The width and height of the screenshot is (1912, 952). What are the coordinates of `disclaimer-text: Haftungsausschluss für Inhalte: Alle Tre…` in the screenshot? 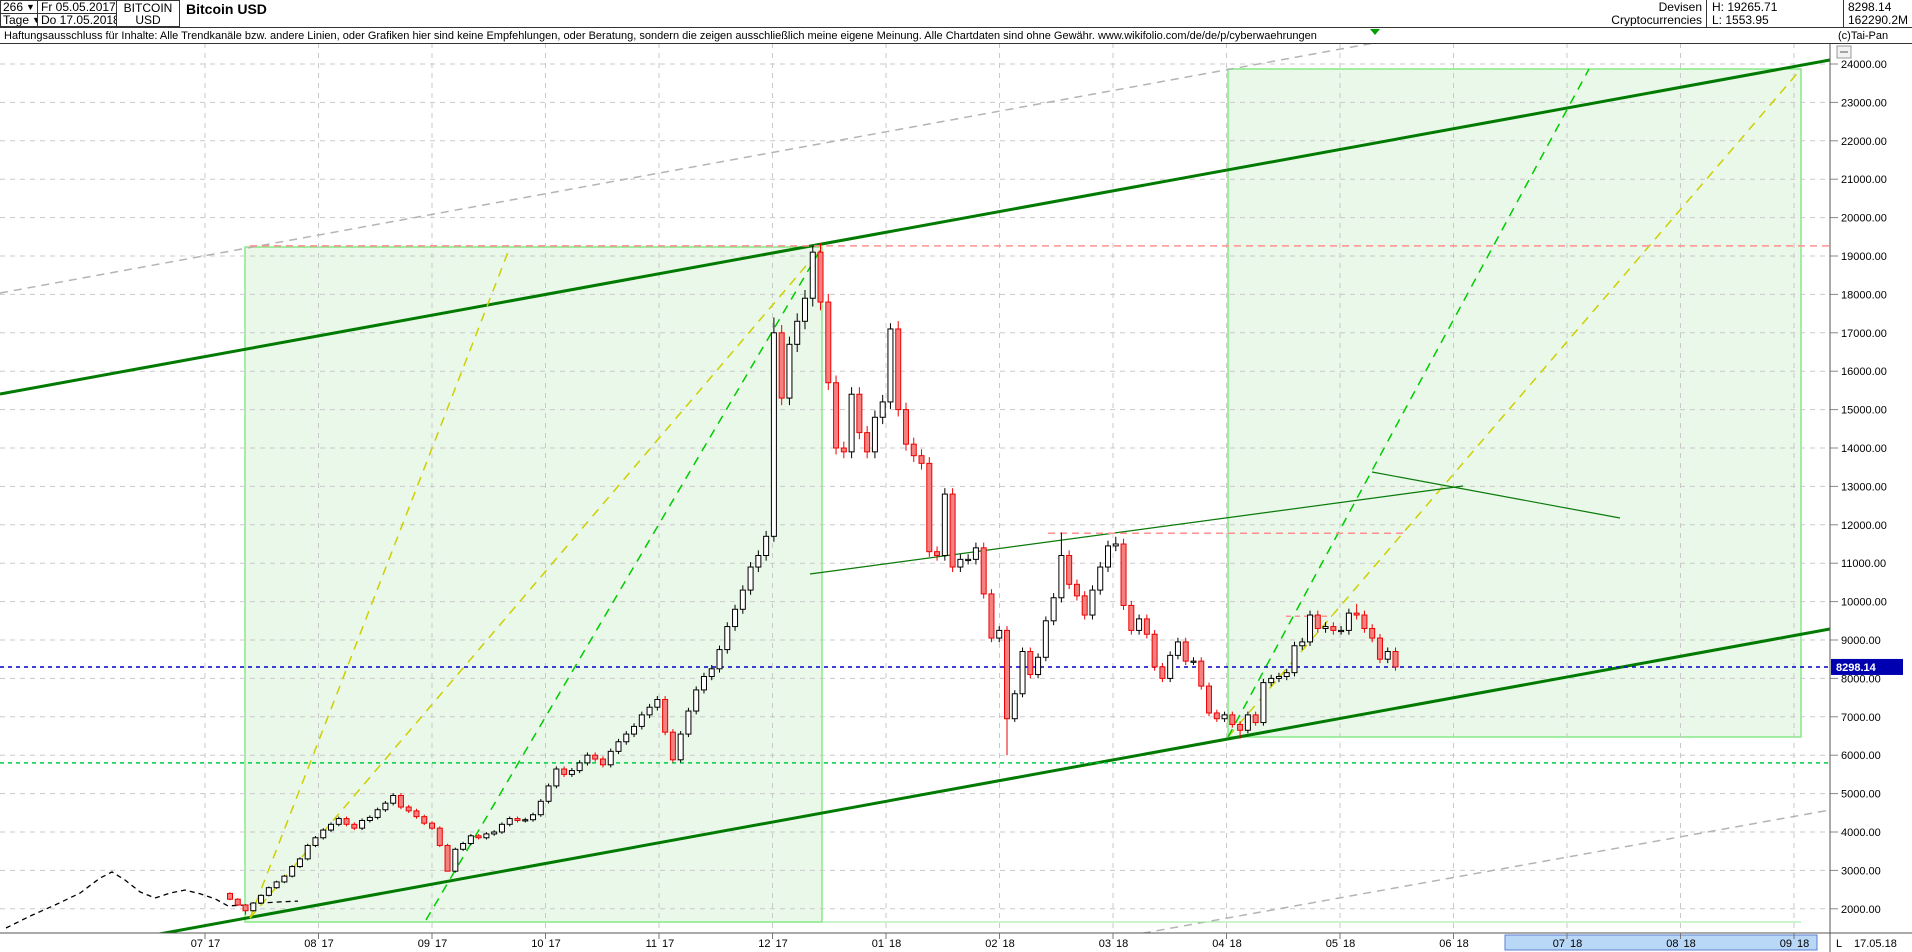 It's located at (660, 35).